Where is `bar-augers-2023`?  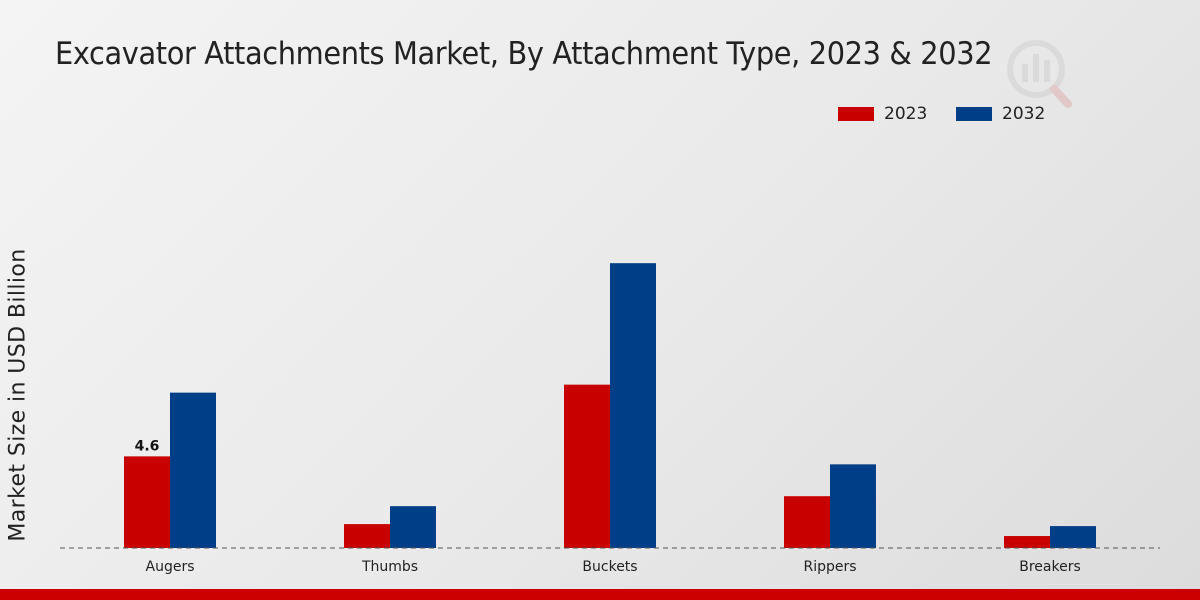 bar-augers-2023 is located at coordinates (147, 502).